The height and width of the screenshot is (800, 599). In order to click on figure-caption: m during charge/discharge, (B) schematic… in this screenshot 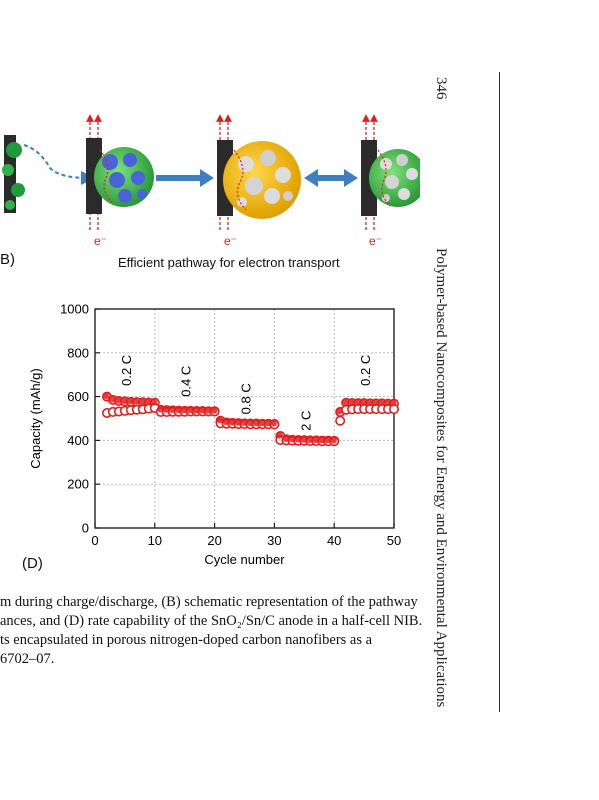, I will do `click(245, 631)`.